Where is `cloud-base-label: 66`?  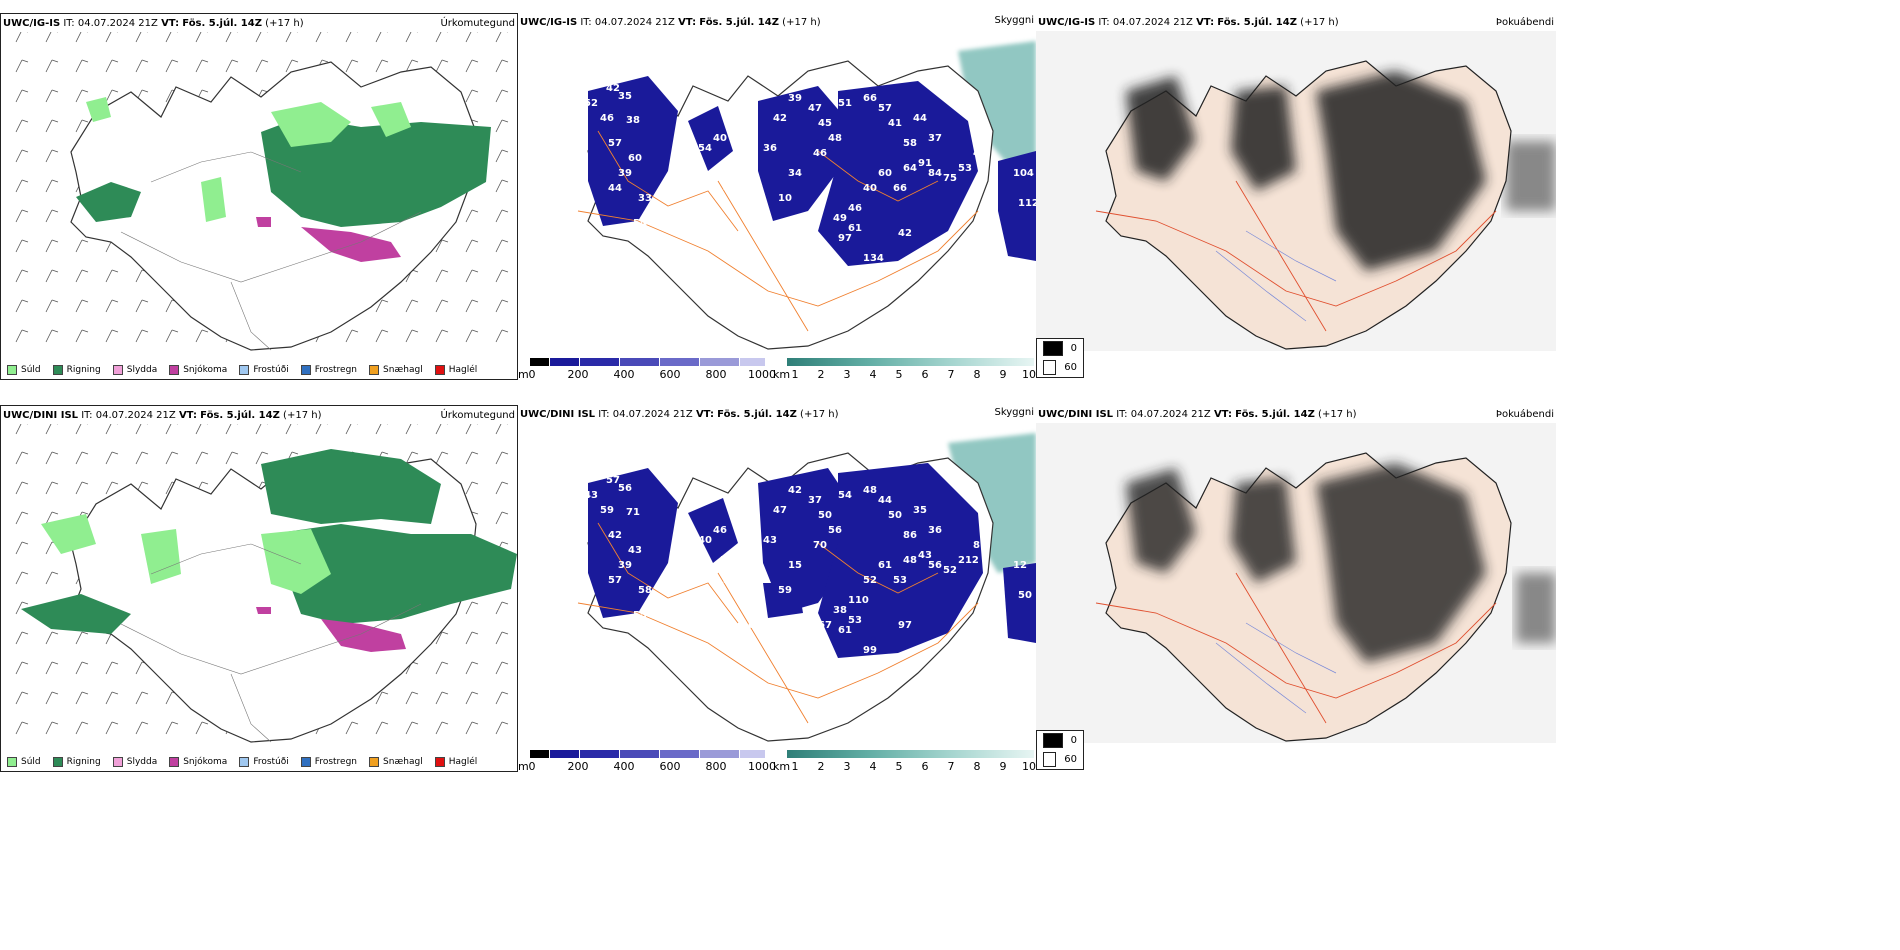 cloud-base-label: 66 is located at coordinates (900, 188).